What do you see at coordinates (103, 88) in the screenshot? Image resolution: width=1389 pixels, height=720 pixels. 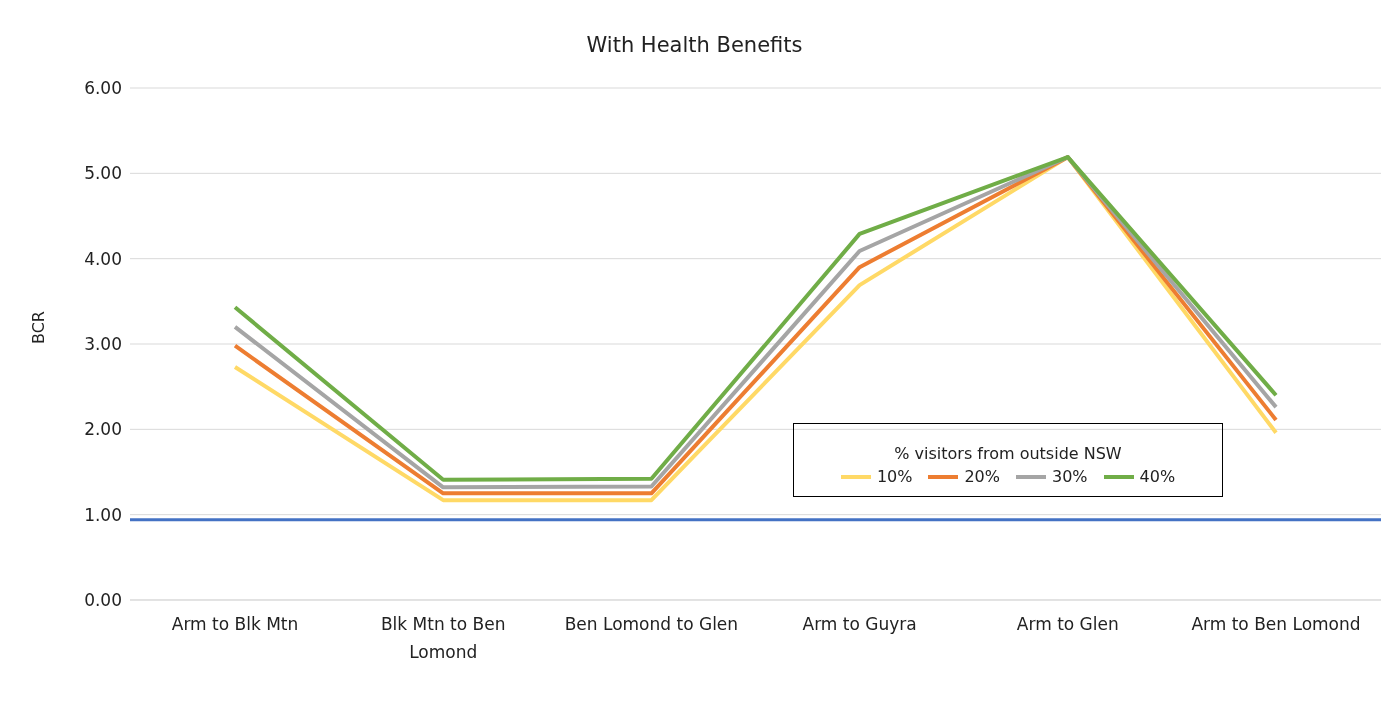 I see `y-tick-label: 6.00` at bounding box center [103, 88].